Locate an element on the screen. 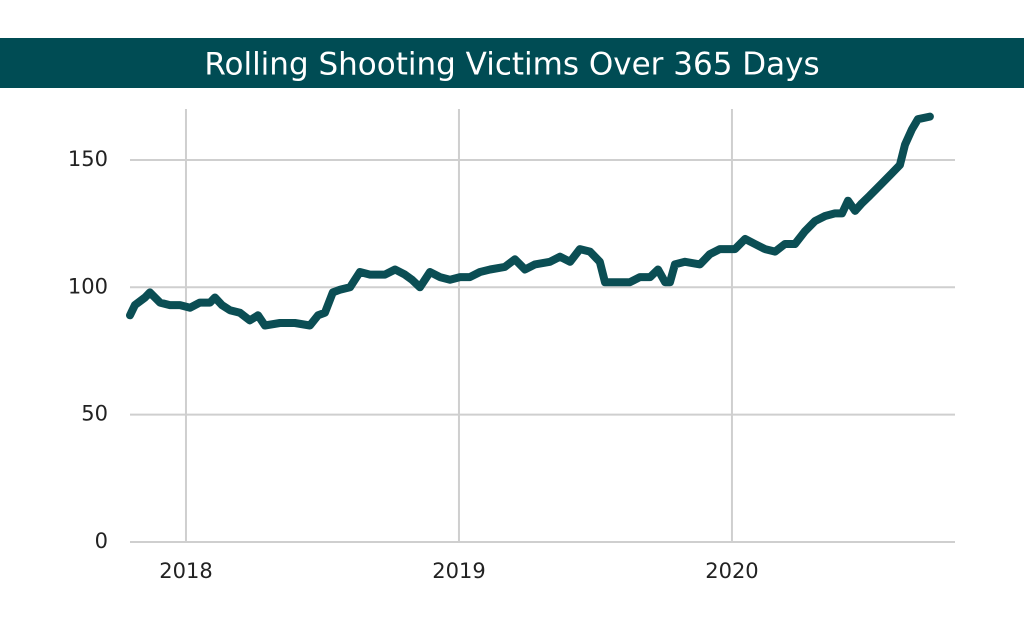 Image resolution: width=1024 pixels, height=622 pixels. y-tick-label: 150 is located at coordinates (88, 159).